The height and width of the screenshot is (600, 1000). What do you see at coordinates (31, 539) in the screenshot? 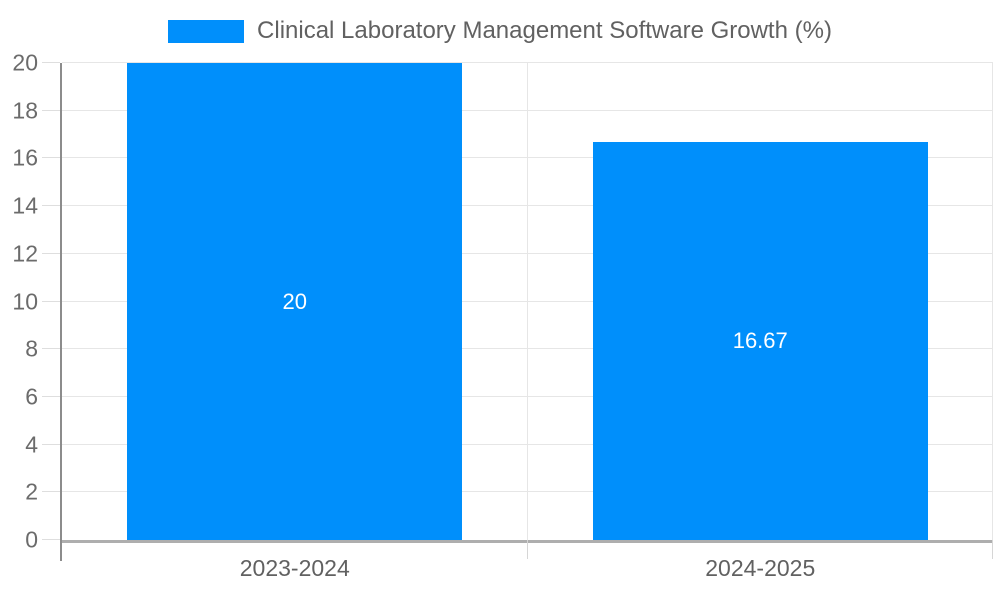
I see `y-axis-tick-label: 0` at bounding box center [31, 539].